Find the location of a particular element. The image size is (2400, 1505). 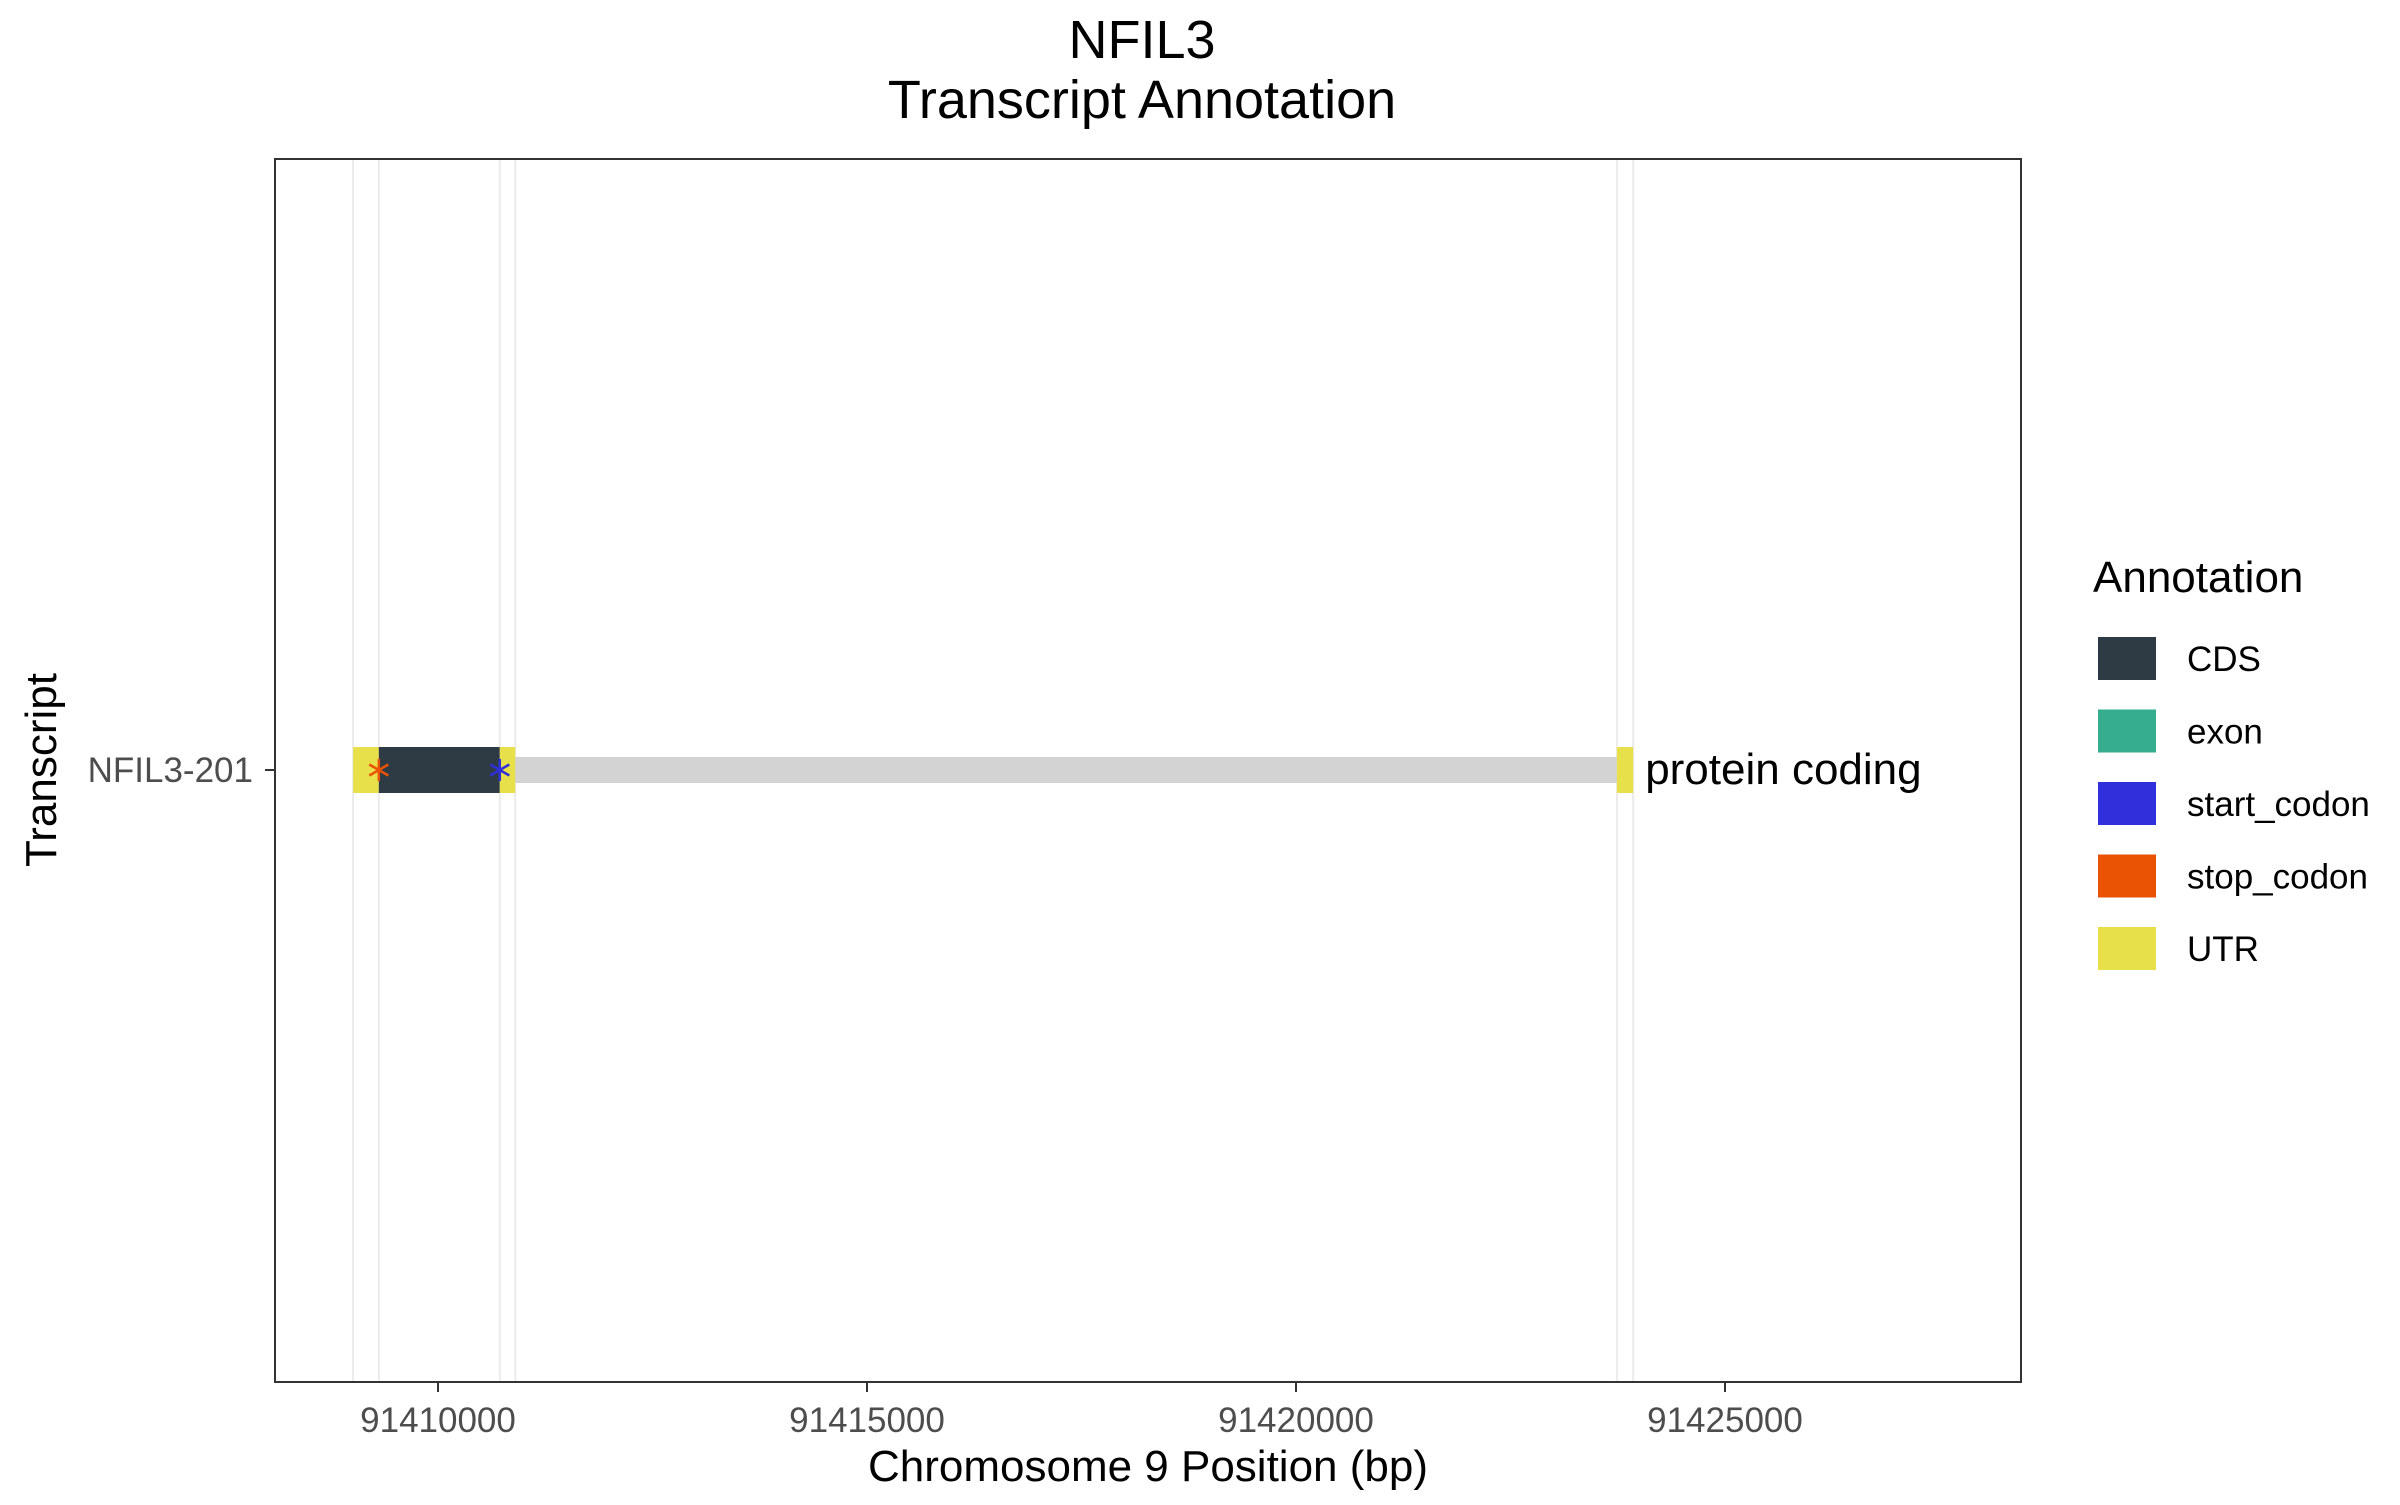

stop-codon-marker is located at coordinates (378, 770).